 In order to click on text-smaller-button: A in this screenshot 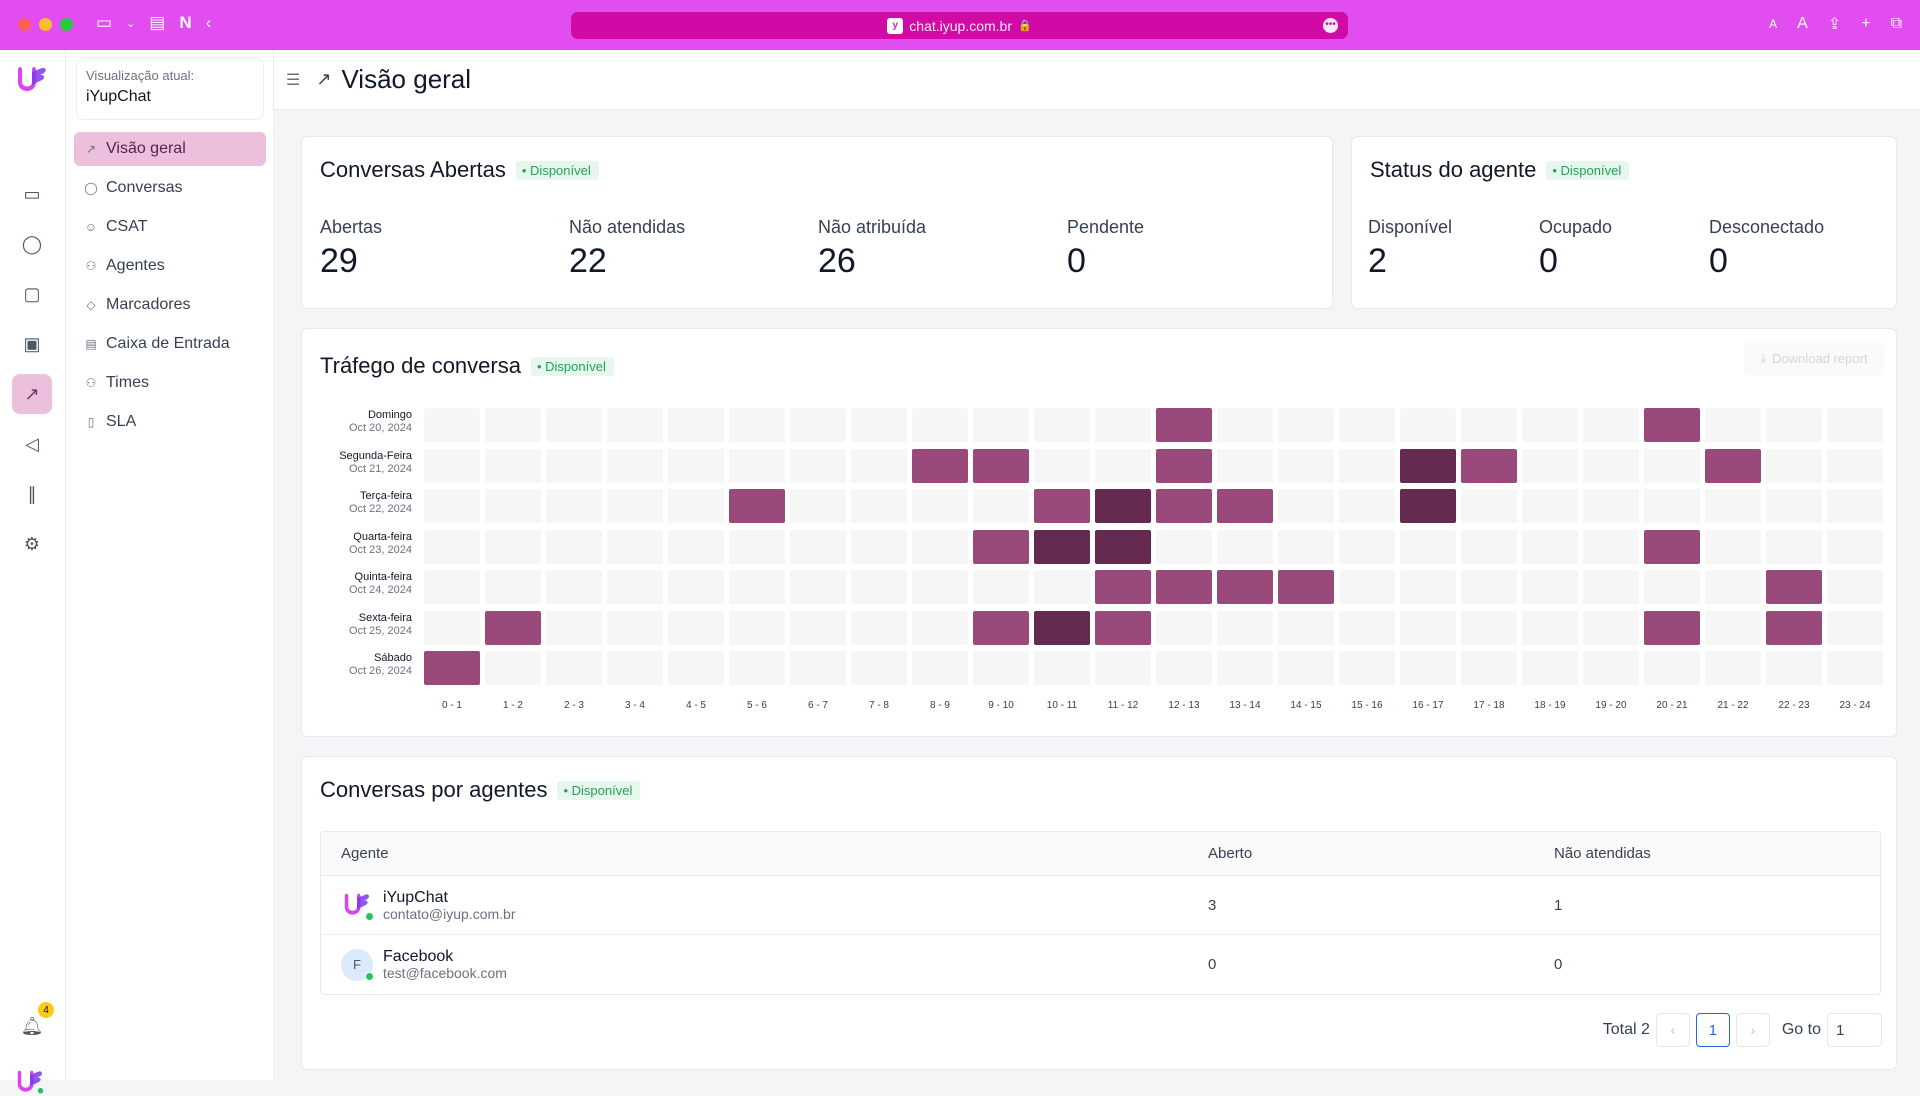, I will do `click(1773, 24)`.